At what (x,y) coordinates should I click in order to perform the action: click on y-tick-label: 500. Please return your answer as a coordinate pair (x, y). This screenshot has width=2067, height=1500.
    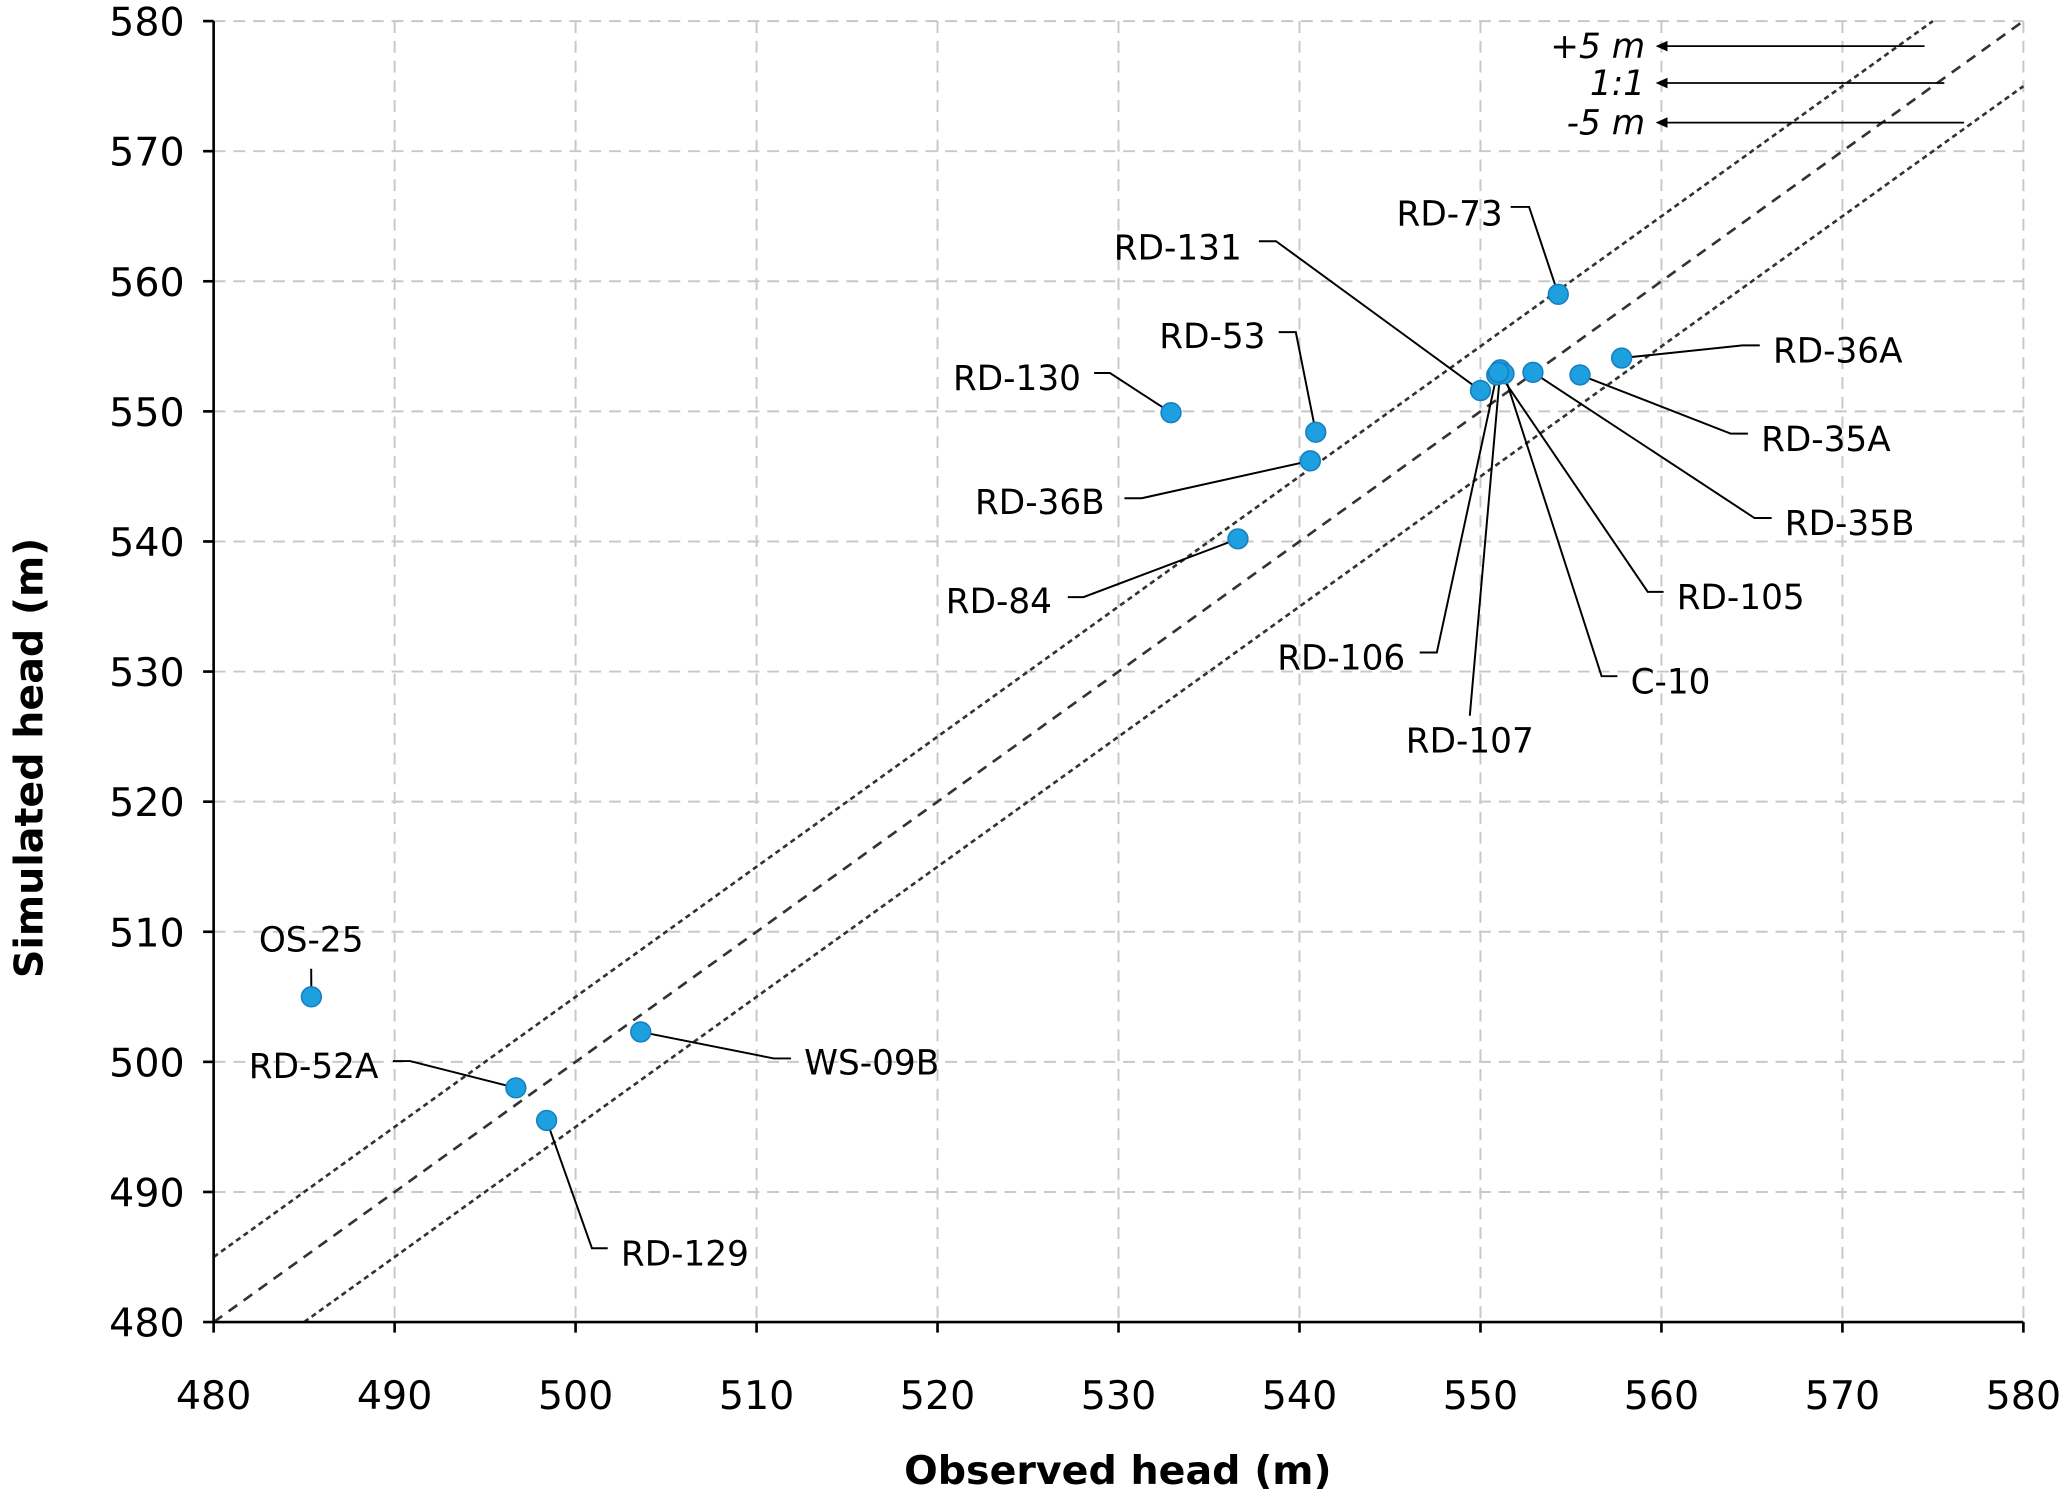
    Looking at the image, I should click on (146, 1063).